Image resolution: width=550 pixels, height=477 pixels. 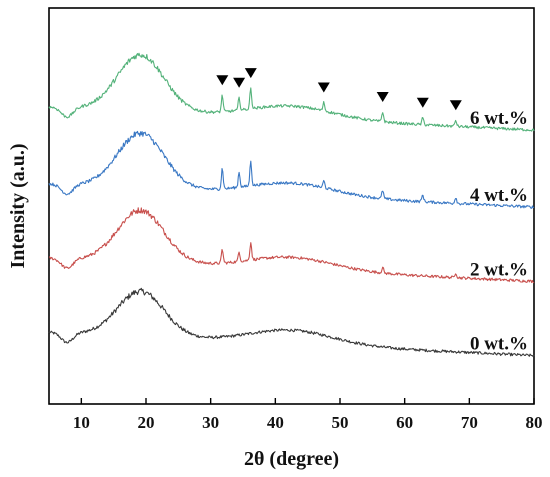 What do you see at coordinates (340, 422) in the screenshot?
I see `x-tick-label: 50` at bounding box center [340, 422].